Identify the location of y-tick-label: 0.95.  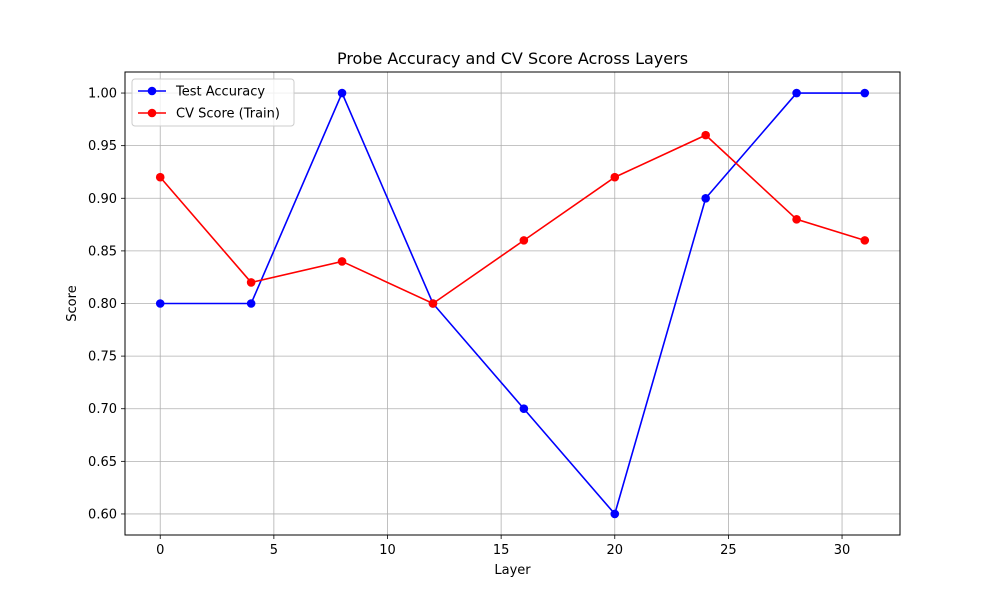
(102, 146).